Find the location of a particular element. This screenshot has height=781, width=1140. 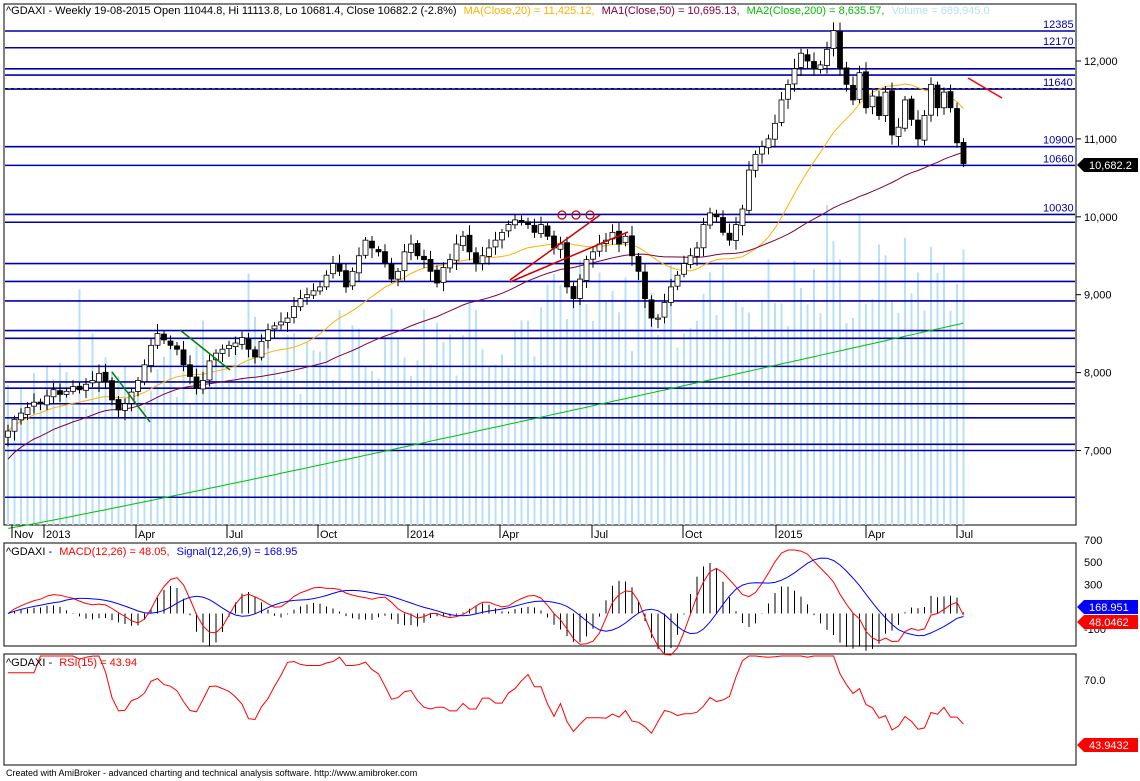

top-marker is located at coordinates (576, 215).